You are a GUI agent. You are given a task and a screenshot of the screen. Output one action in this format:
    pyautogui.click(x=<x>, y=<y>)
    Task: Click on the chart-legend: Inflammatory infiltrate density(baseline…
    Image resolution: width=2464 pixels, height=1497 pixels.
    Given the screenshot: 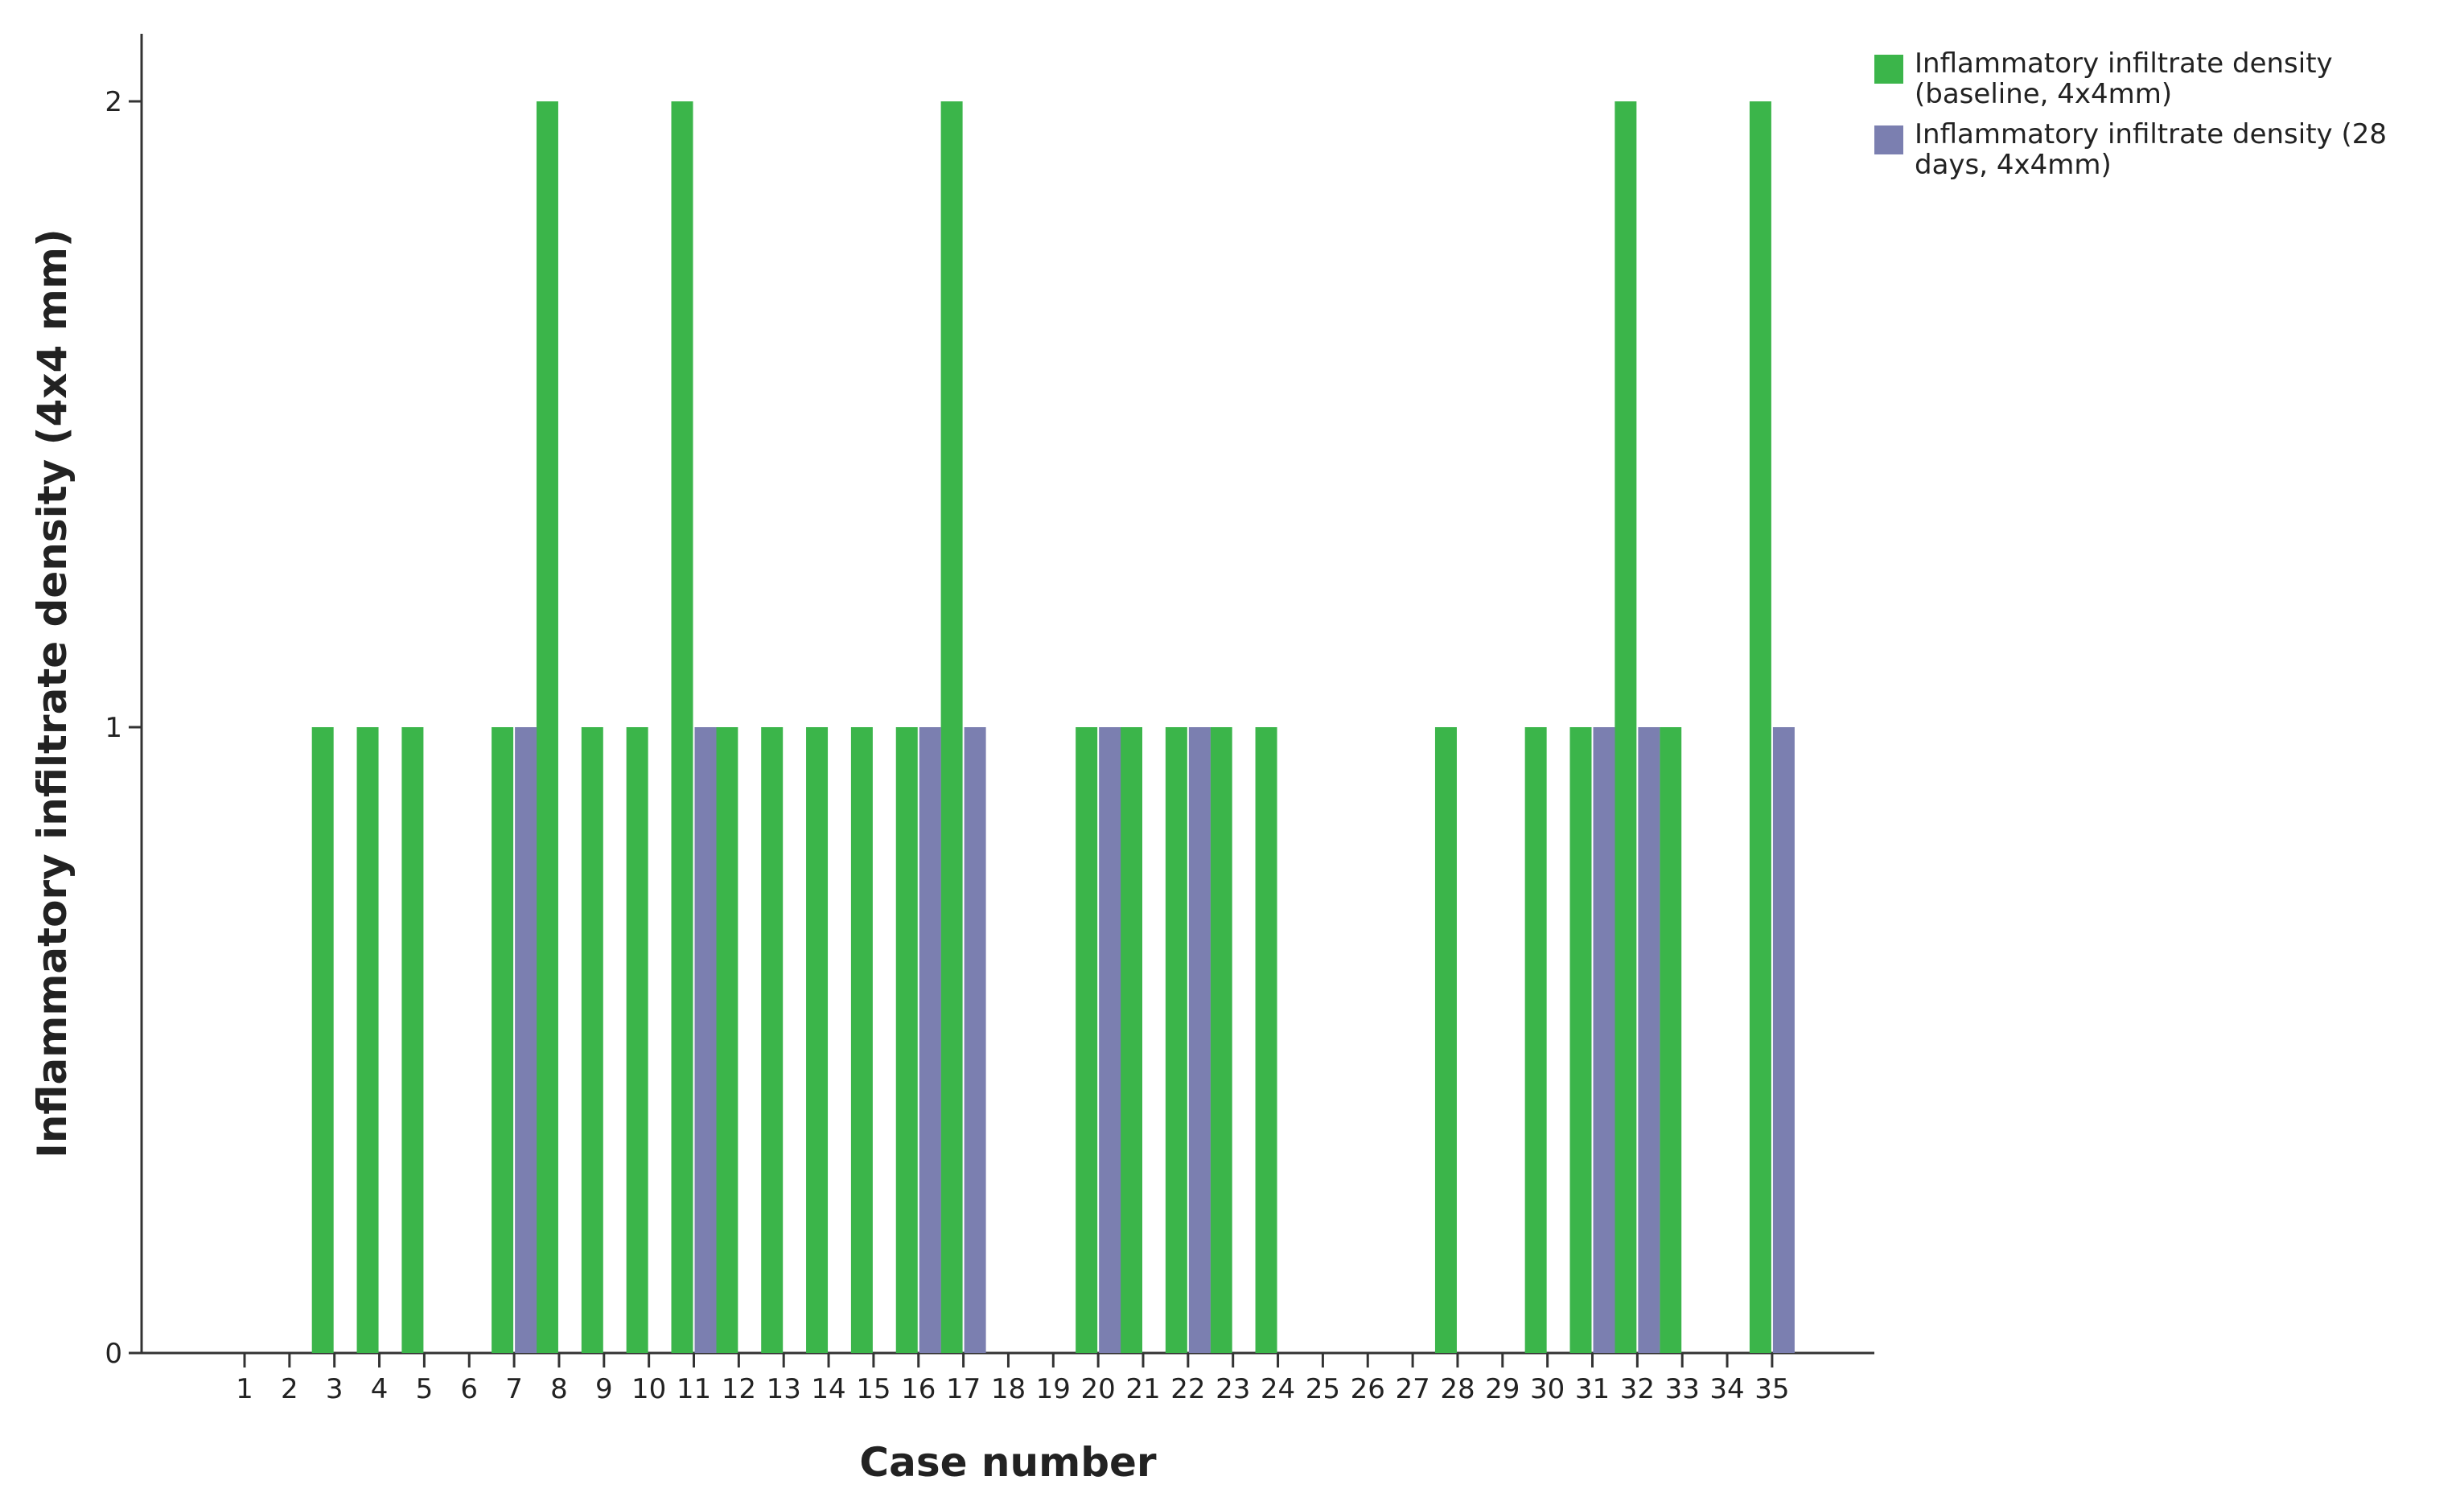 What is the action you would take?
    pyautogui.click(x=2130, y=114)
    